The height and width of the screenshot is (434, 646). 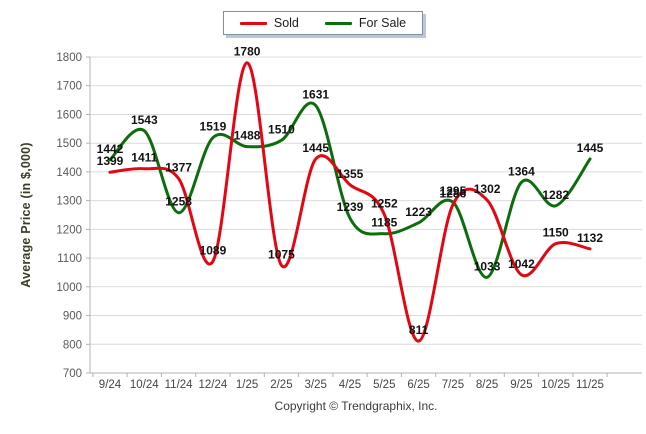 What do you see at coordinates (487, 189) in the screenshot?
I see `sold-data-label: 1302` at bounding box center [487, 189].